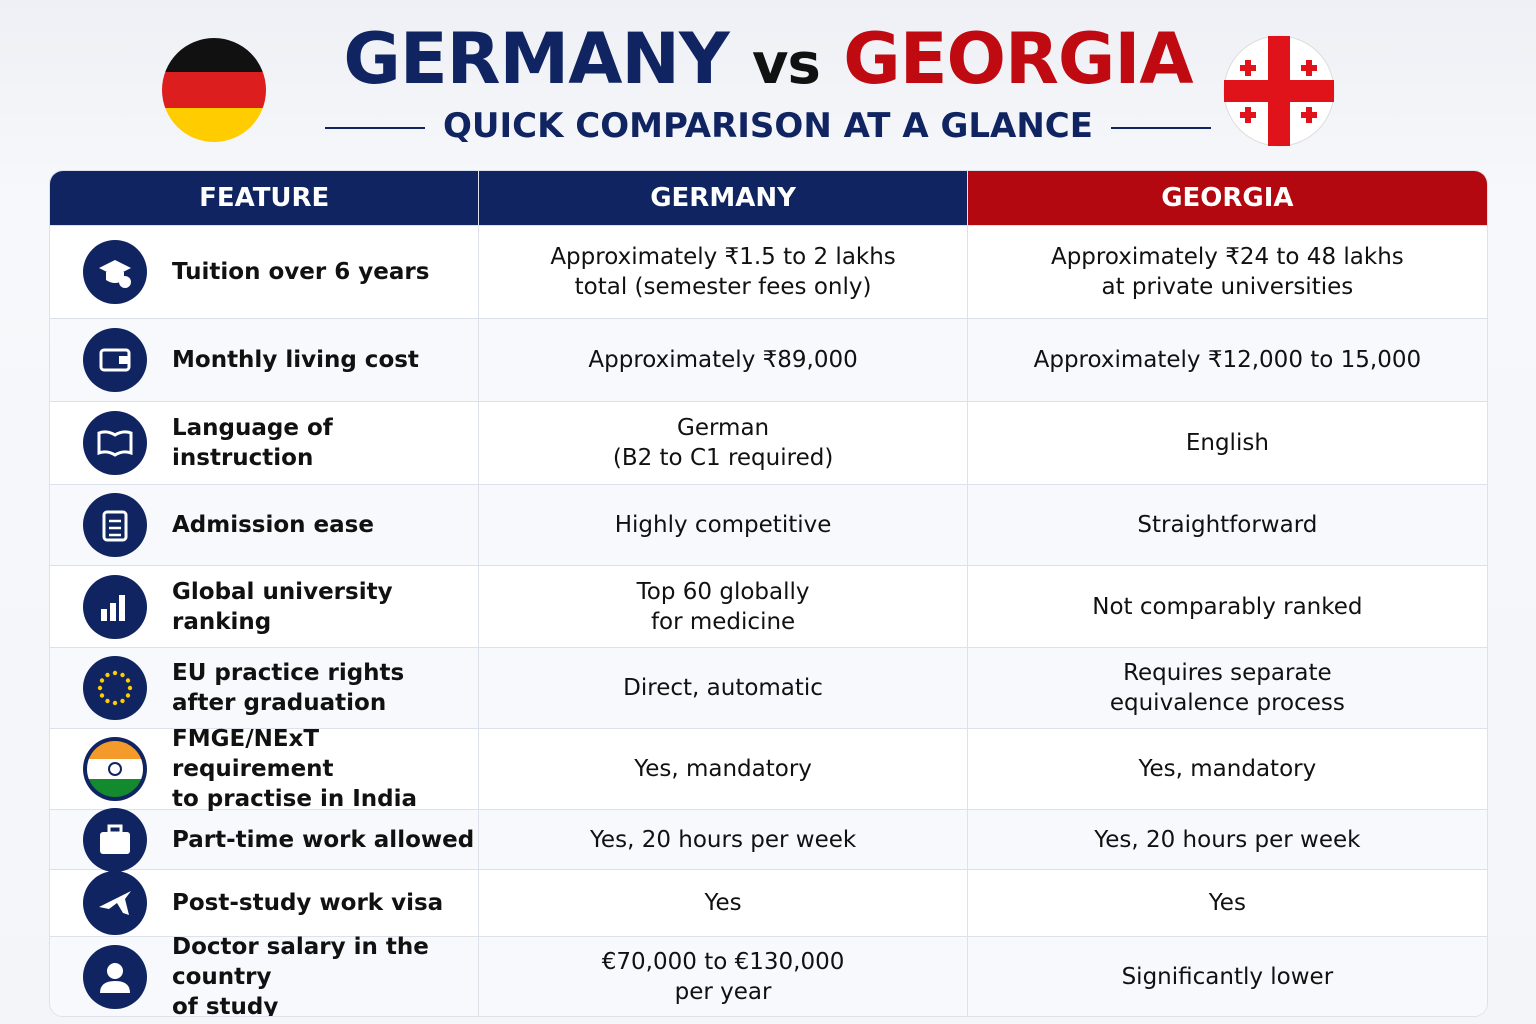  Describe the element at coordinates (1226, 688) in the screenshot. I see `georgia-cell: Requires separate equivalence process` at that location.